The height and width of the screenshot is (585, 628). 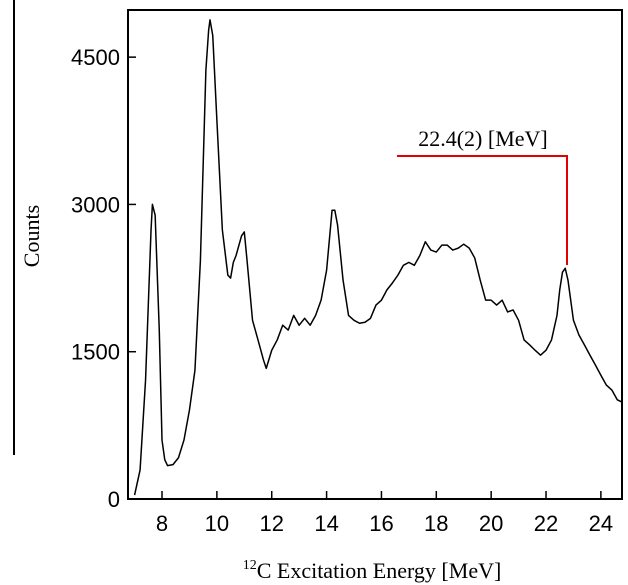 What do you see at coordinates (546, 523) in the screenshot?
I see `x-tick-label: 22` at bounding box center [546, 523].